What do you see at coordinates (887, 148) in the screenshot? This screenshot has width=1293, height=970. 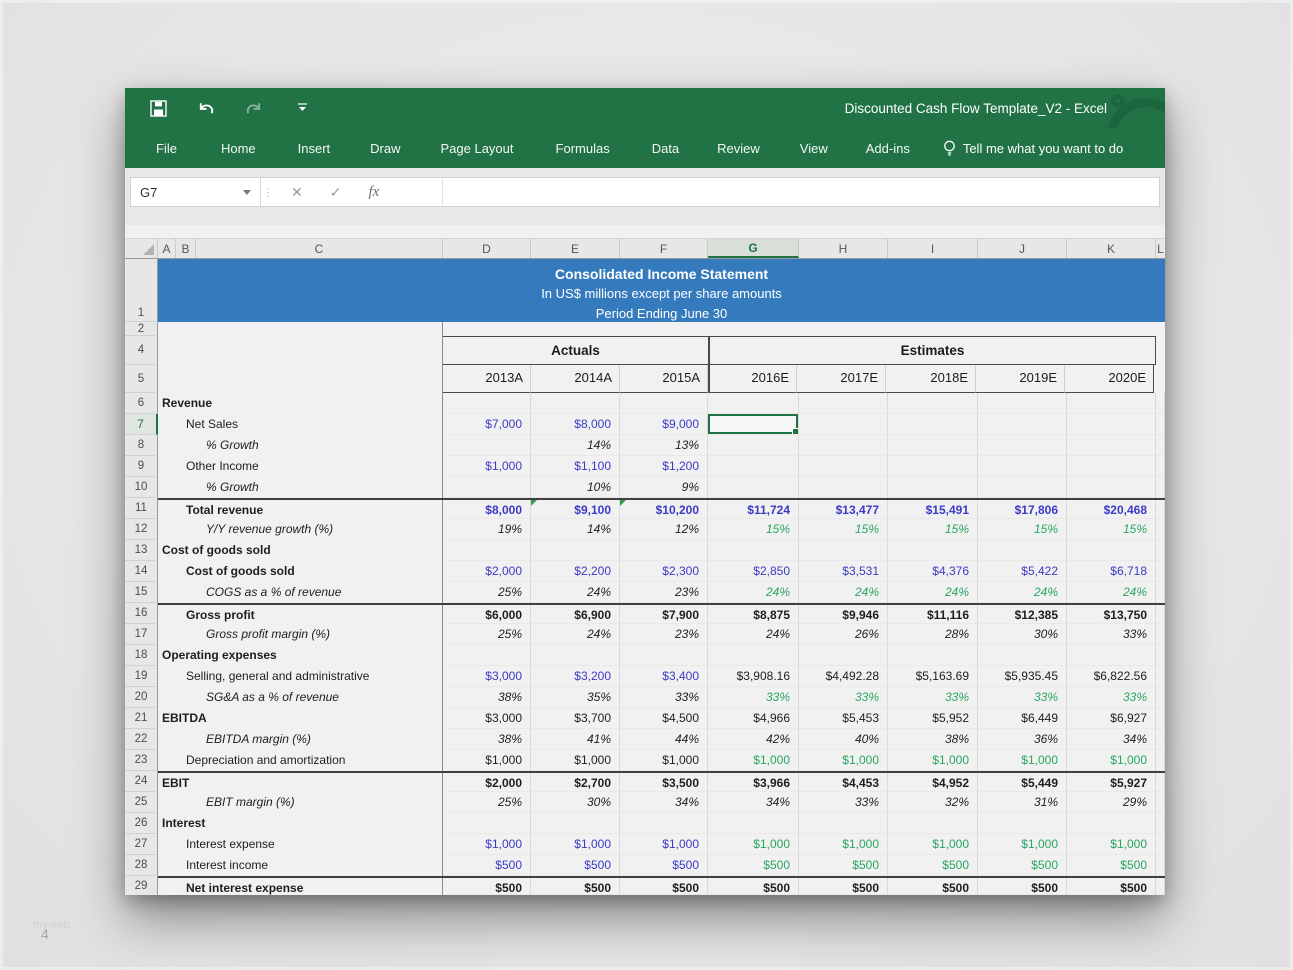 I see `tab-add-ins: Add-ins` at bounding box center [887, 148].